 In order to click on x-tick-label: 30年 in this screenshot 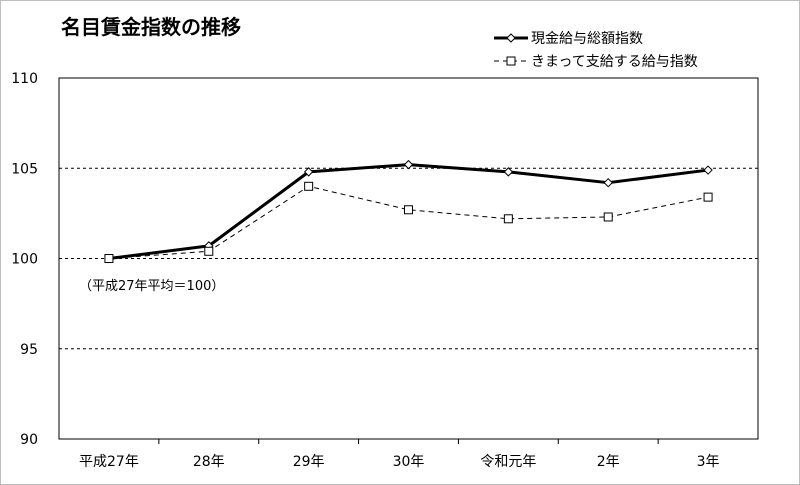, I will do `click(409, 462)`.